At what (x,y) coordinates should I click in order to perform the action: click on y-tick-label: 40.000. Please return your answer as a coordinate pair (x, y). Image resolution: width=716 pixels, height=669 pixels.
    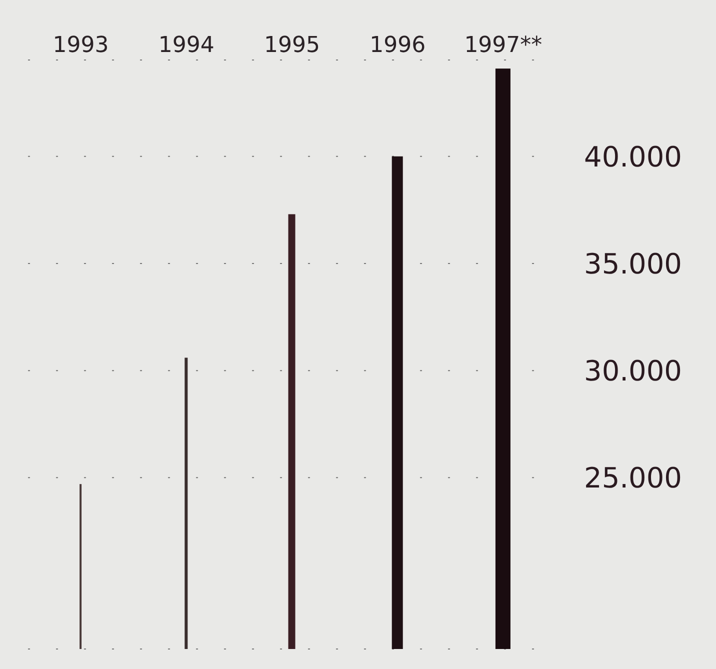
    Looking at the image, I should click on (633, 157).